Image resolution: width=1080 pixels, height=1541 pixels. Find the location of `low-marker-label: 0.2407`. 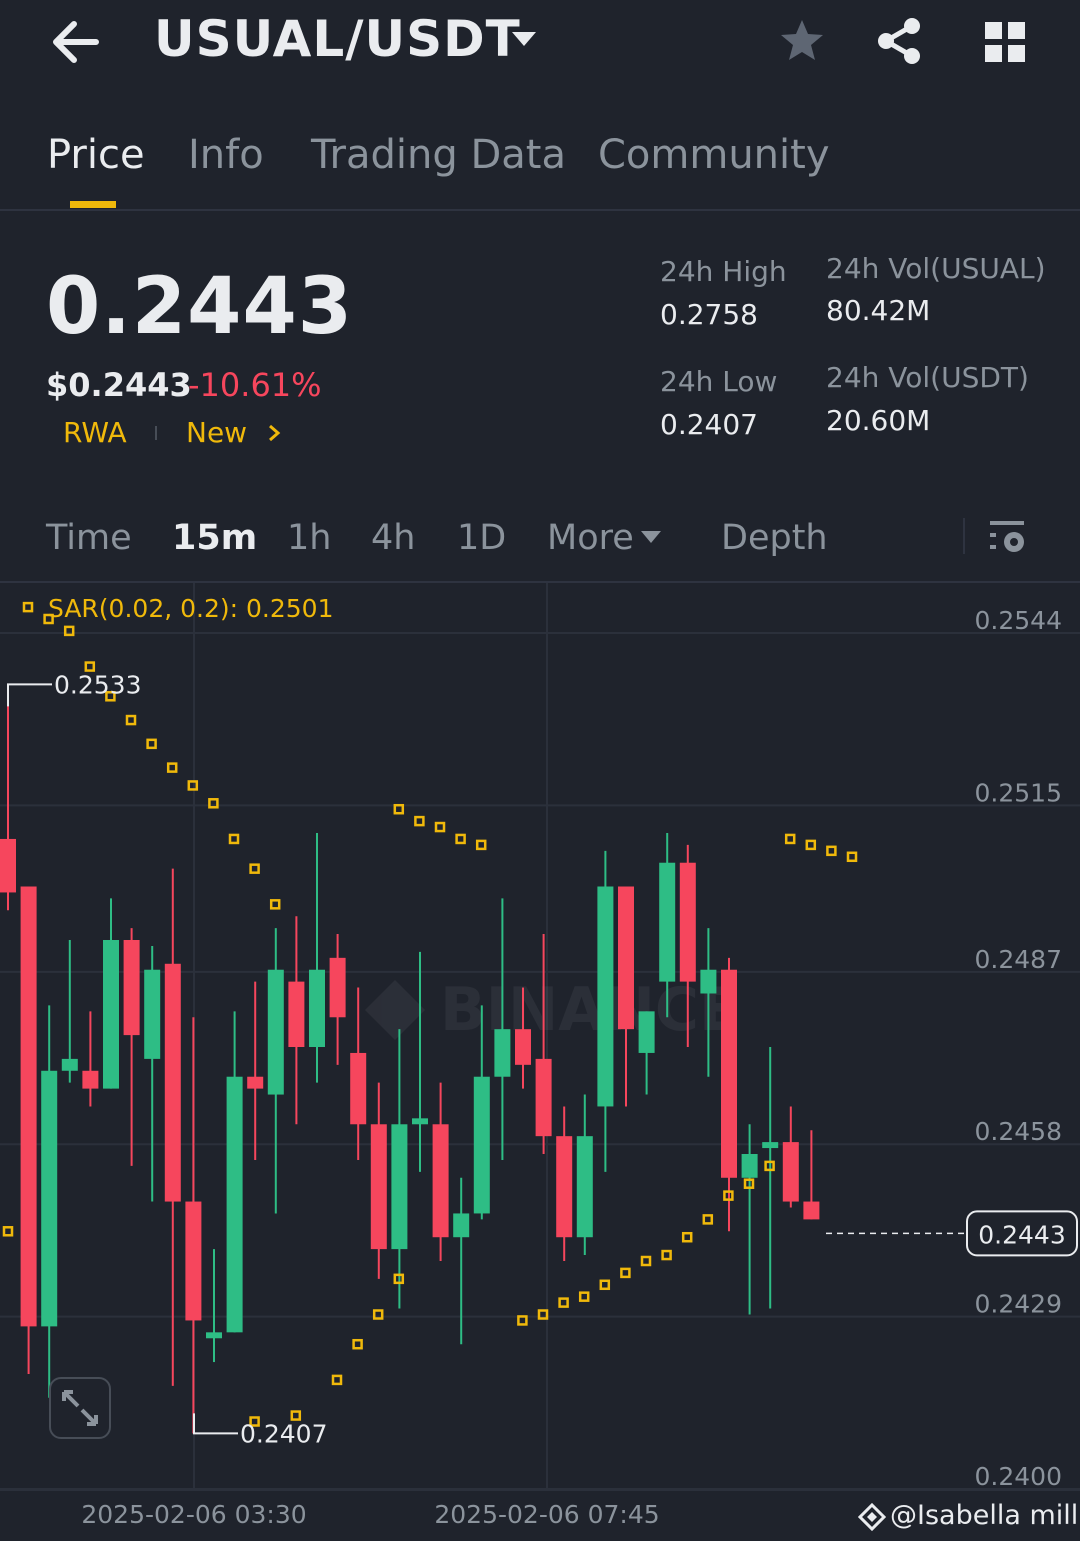

low-marker-label: 0.2407 is located at coordinates (283, 1433).